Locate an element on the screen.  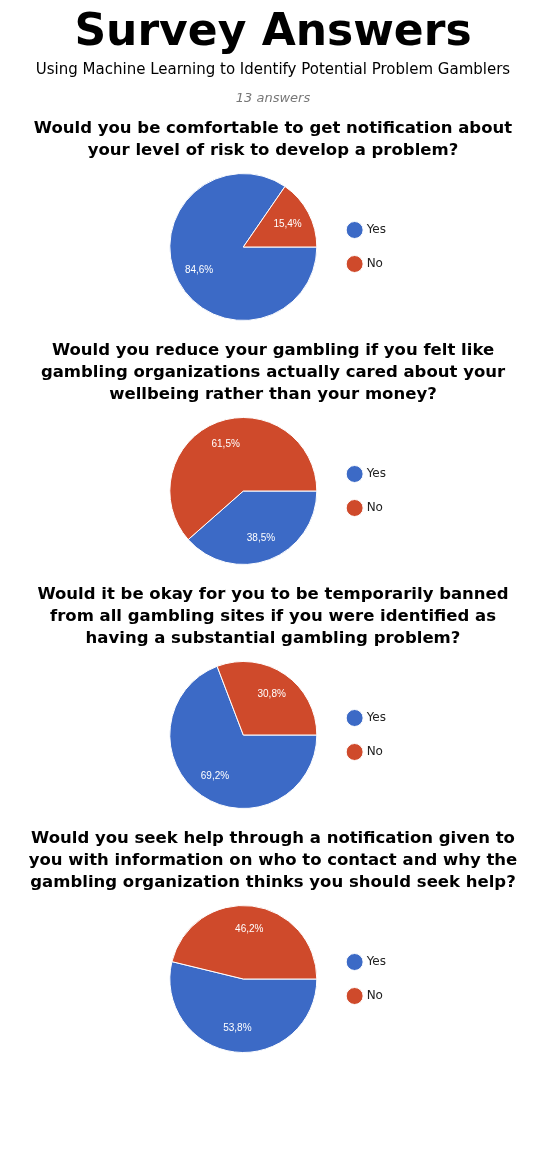
chart-title: Would it be okay for you to be temporarily banned from all gambling sites if you were identified as having a substantial gambling problem? is located at coordinates (273, 616).